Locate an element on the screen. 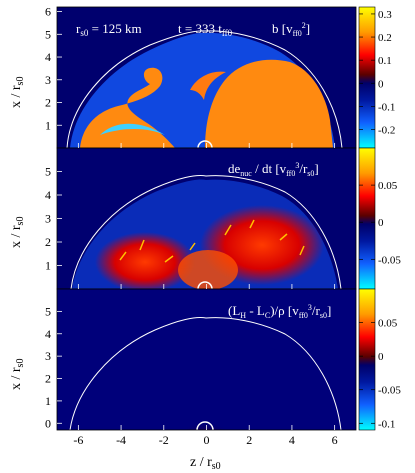 The image size is (415, 473). panel-bottom-colorbar is located at coordinates (367, 359).